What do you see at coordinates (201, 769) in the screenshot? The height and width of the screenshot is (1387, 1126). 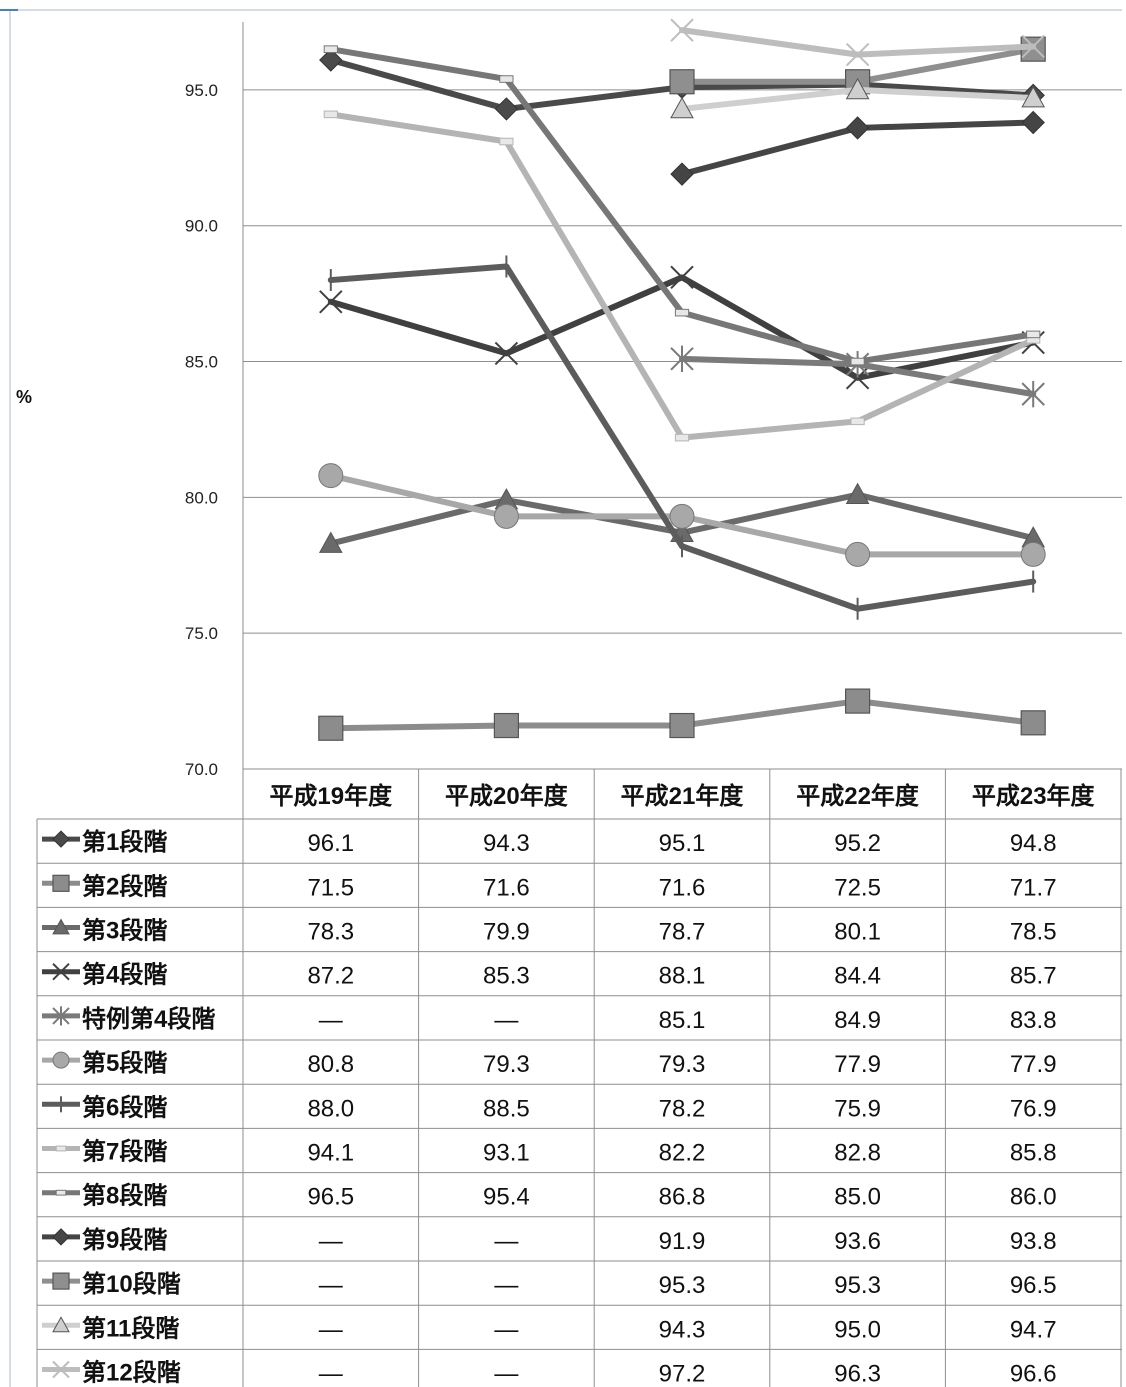 I see `y-tick-label: 70.0` at bounding box center [201, 769].